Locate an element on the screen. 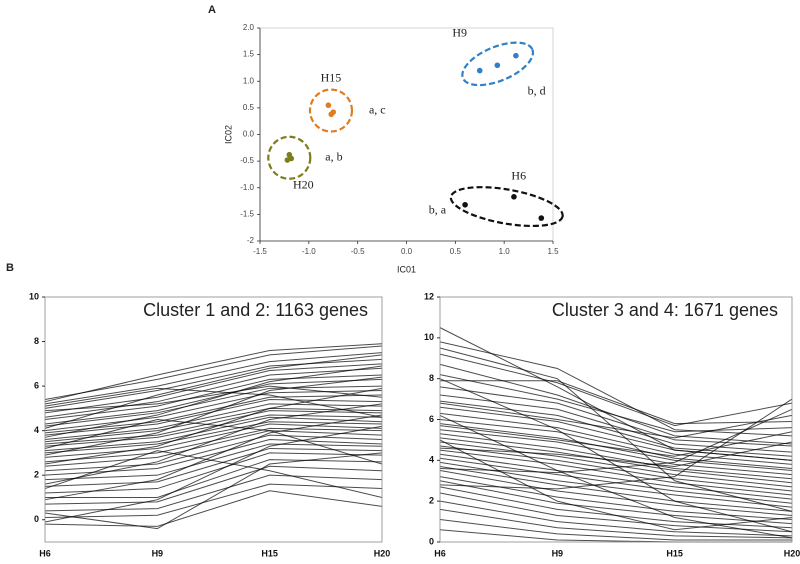 Image resolution: width=800 pixels, height=564 pixels. x-tick-label: -1.0 is located at coordinates (309, 251).